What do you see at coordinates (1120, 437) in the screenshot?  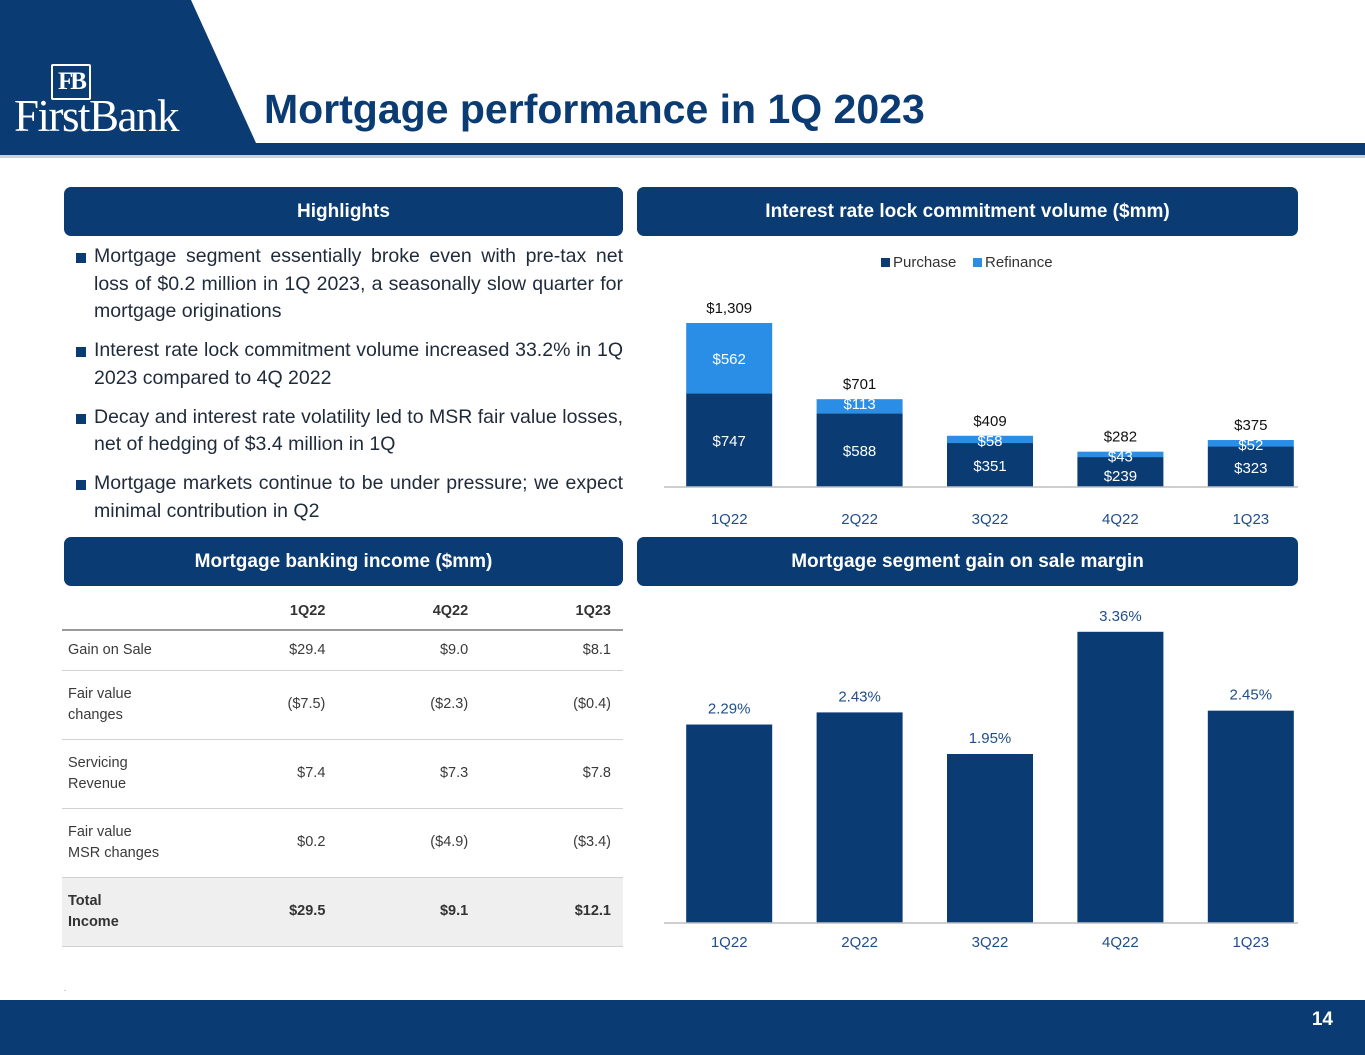 I see `data-label-total: $282` at bounding box center [1120, 437].